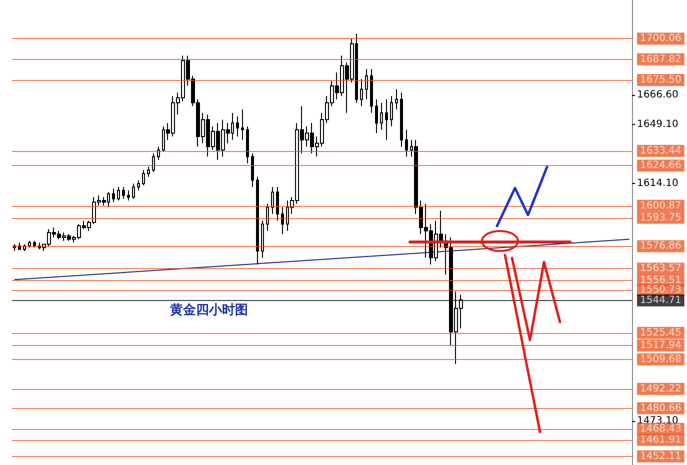 The height and width of the screenshot is (465, 687). What do you see at coordinates (661, 388) in the screenshot?
I see `ref-line-label: 1492.22` at bounding box center [661, 388].